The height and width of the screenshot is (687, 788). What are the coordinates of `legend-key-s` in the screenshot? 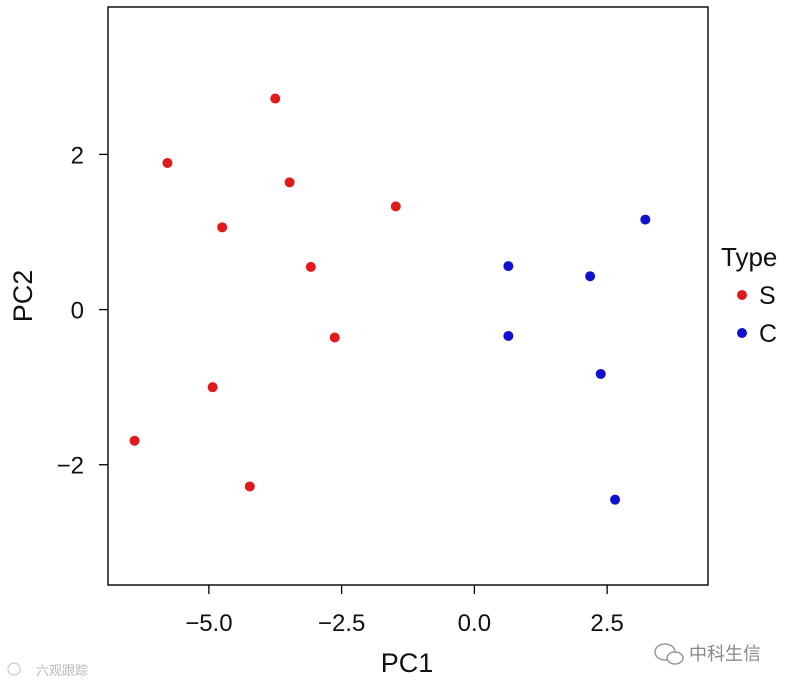 It's located at (742, 295).